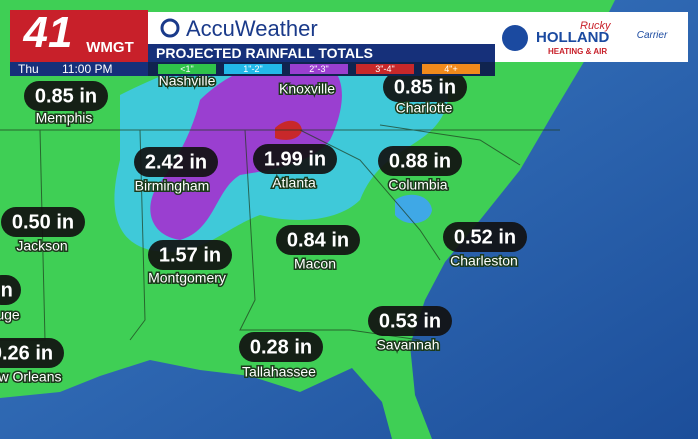 The width and height of the screenshot is (698, 439). Describe the element at coordinates (577, 51) in the screenshot. I see `sponsor-tagline: HEATING & AIR` at that location.